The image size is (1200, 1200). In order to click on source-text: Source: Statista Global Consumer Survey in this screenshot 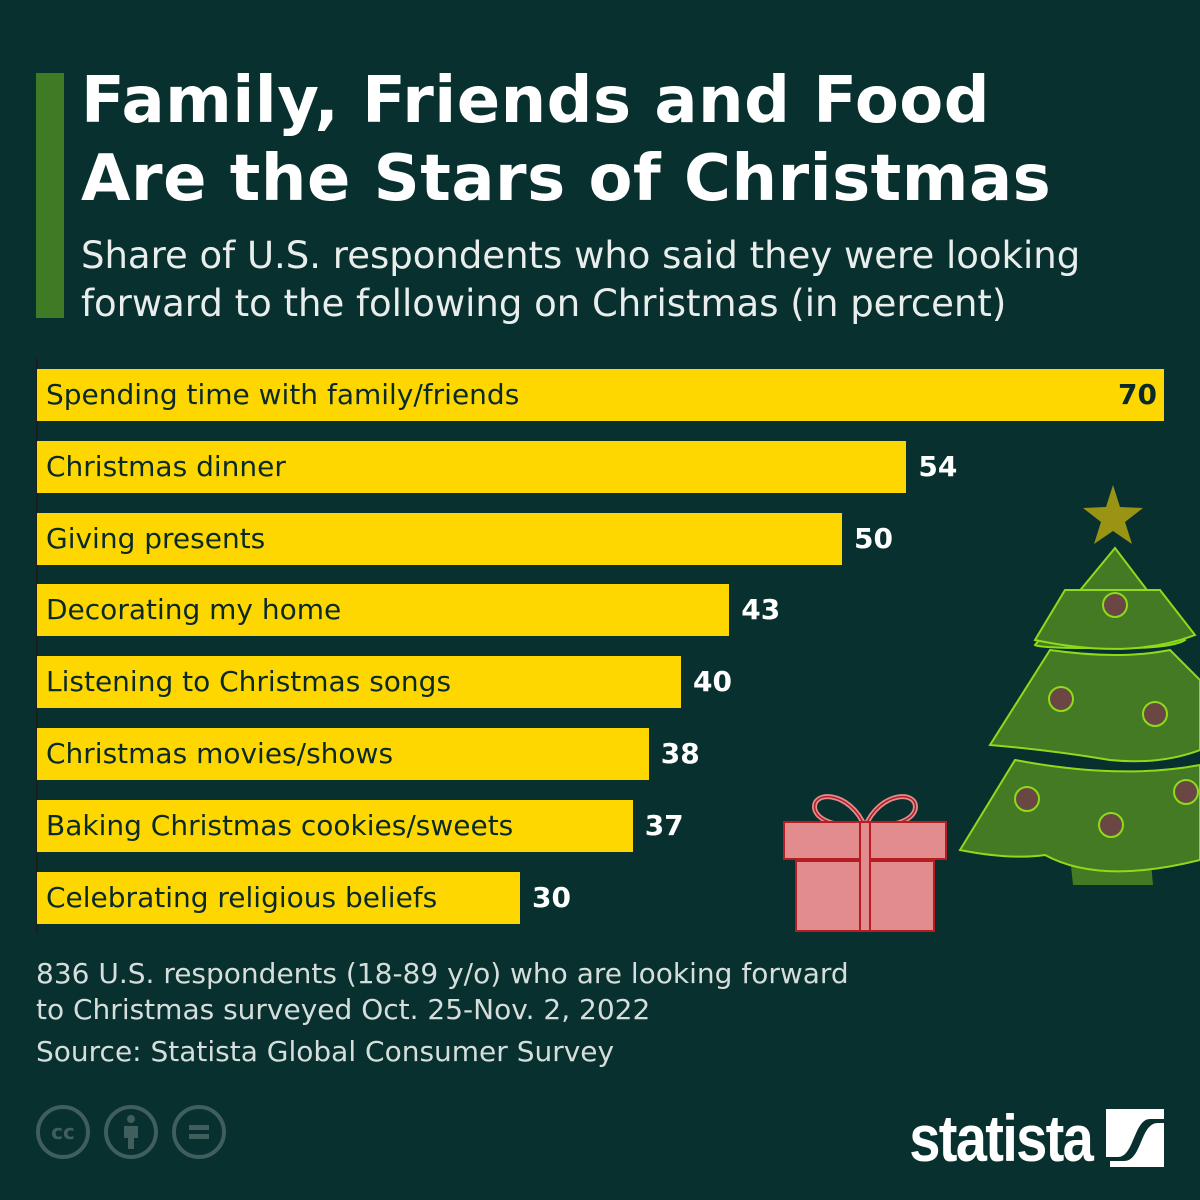, I will do `click(325, 1051)`.